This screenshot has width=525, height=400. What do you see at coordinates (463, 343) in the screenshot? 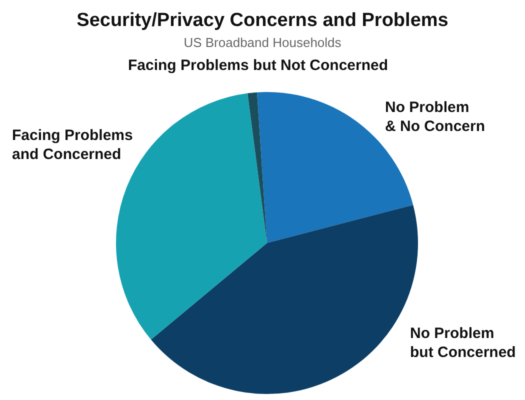
I see `slice-label: No Problem but Concerned` at bounding box center [463, 343].